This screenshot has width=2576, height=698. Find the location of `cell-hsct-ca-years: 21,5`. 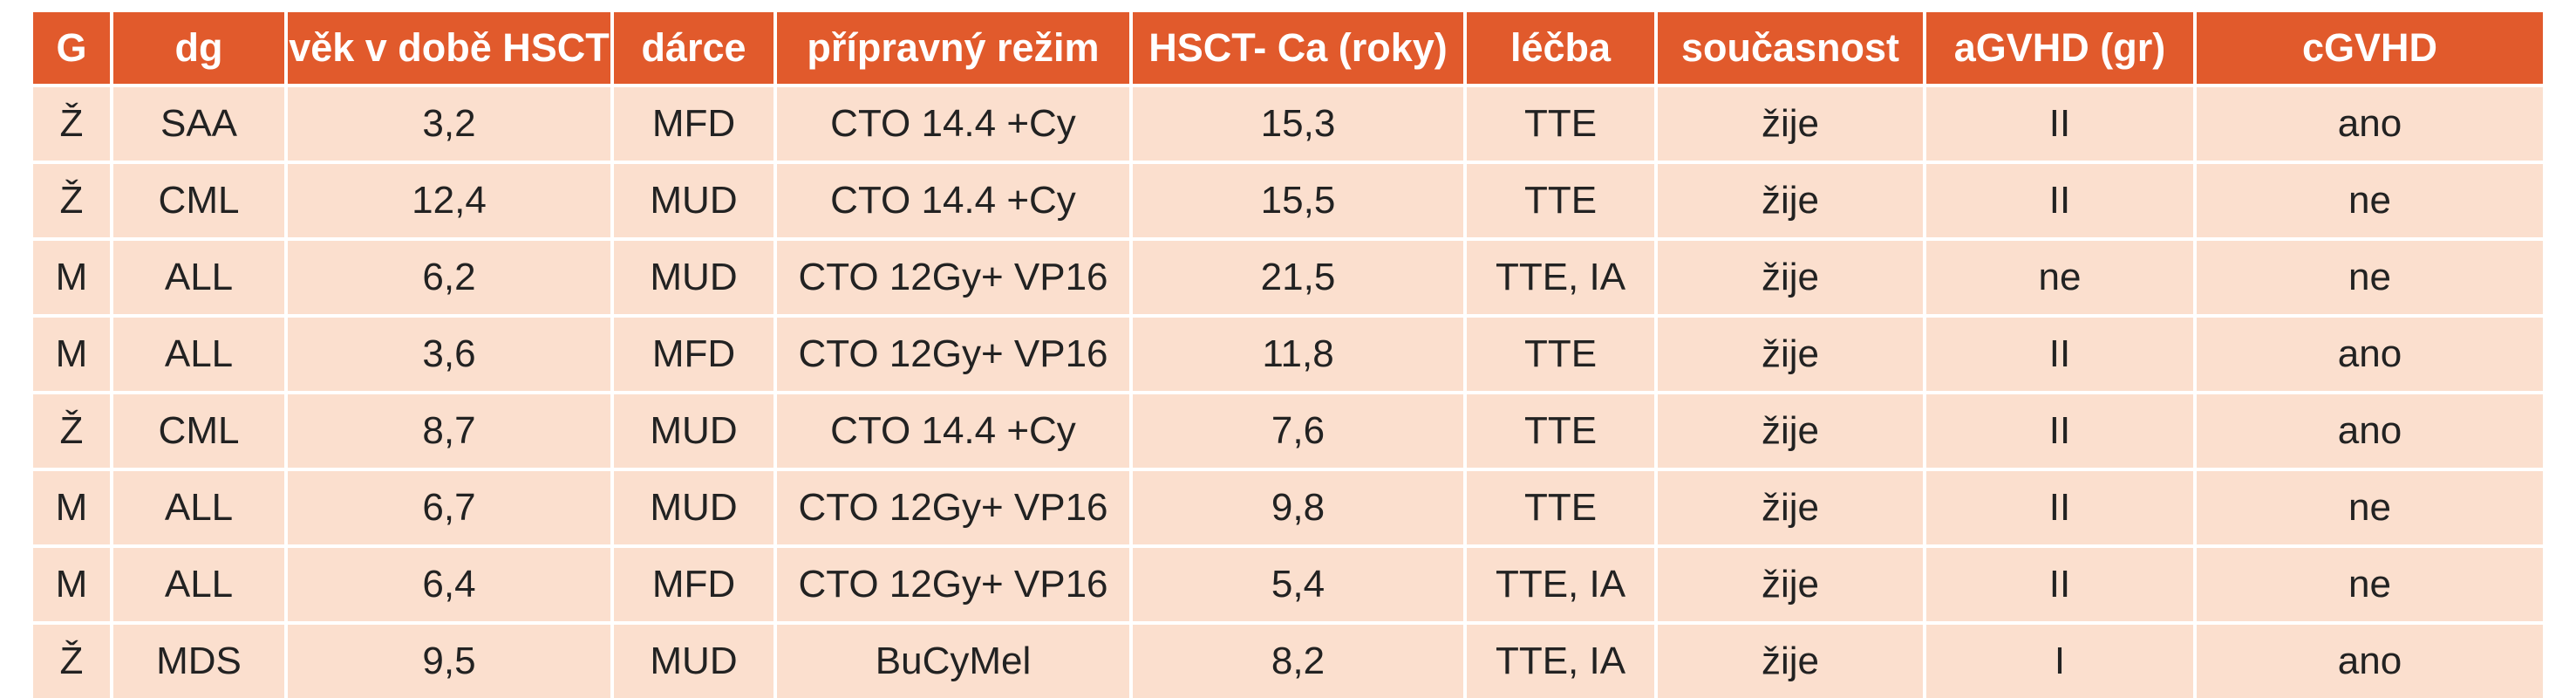

cell-hsct-ca-years: 21,5 is located at coordinates (1300, 275).